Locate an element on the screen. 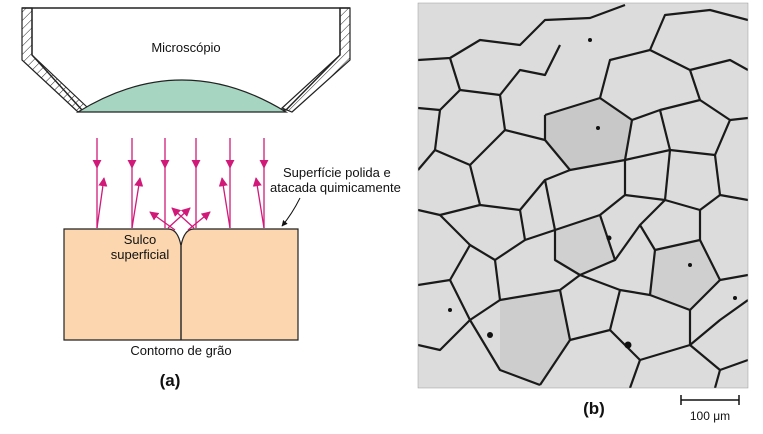  surface-pointer is located at coordinates (291, 212).